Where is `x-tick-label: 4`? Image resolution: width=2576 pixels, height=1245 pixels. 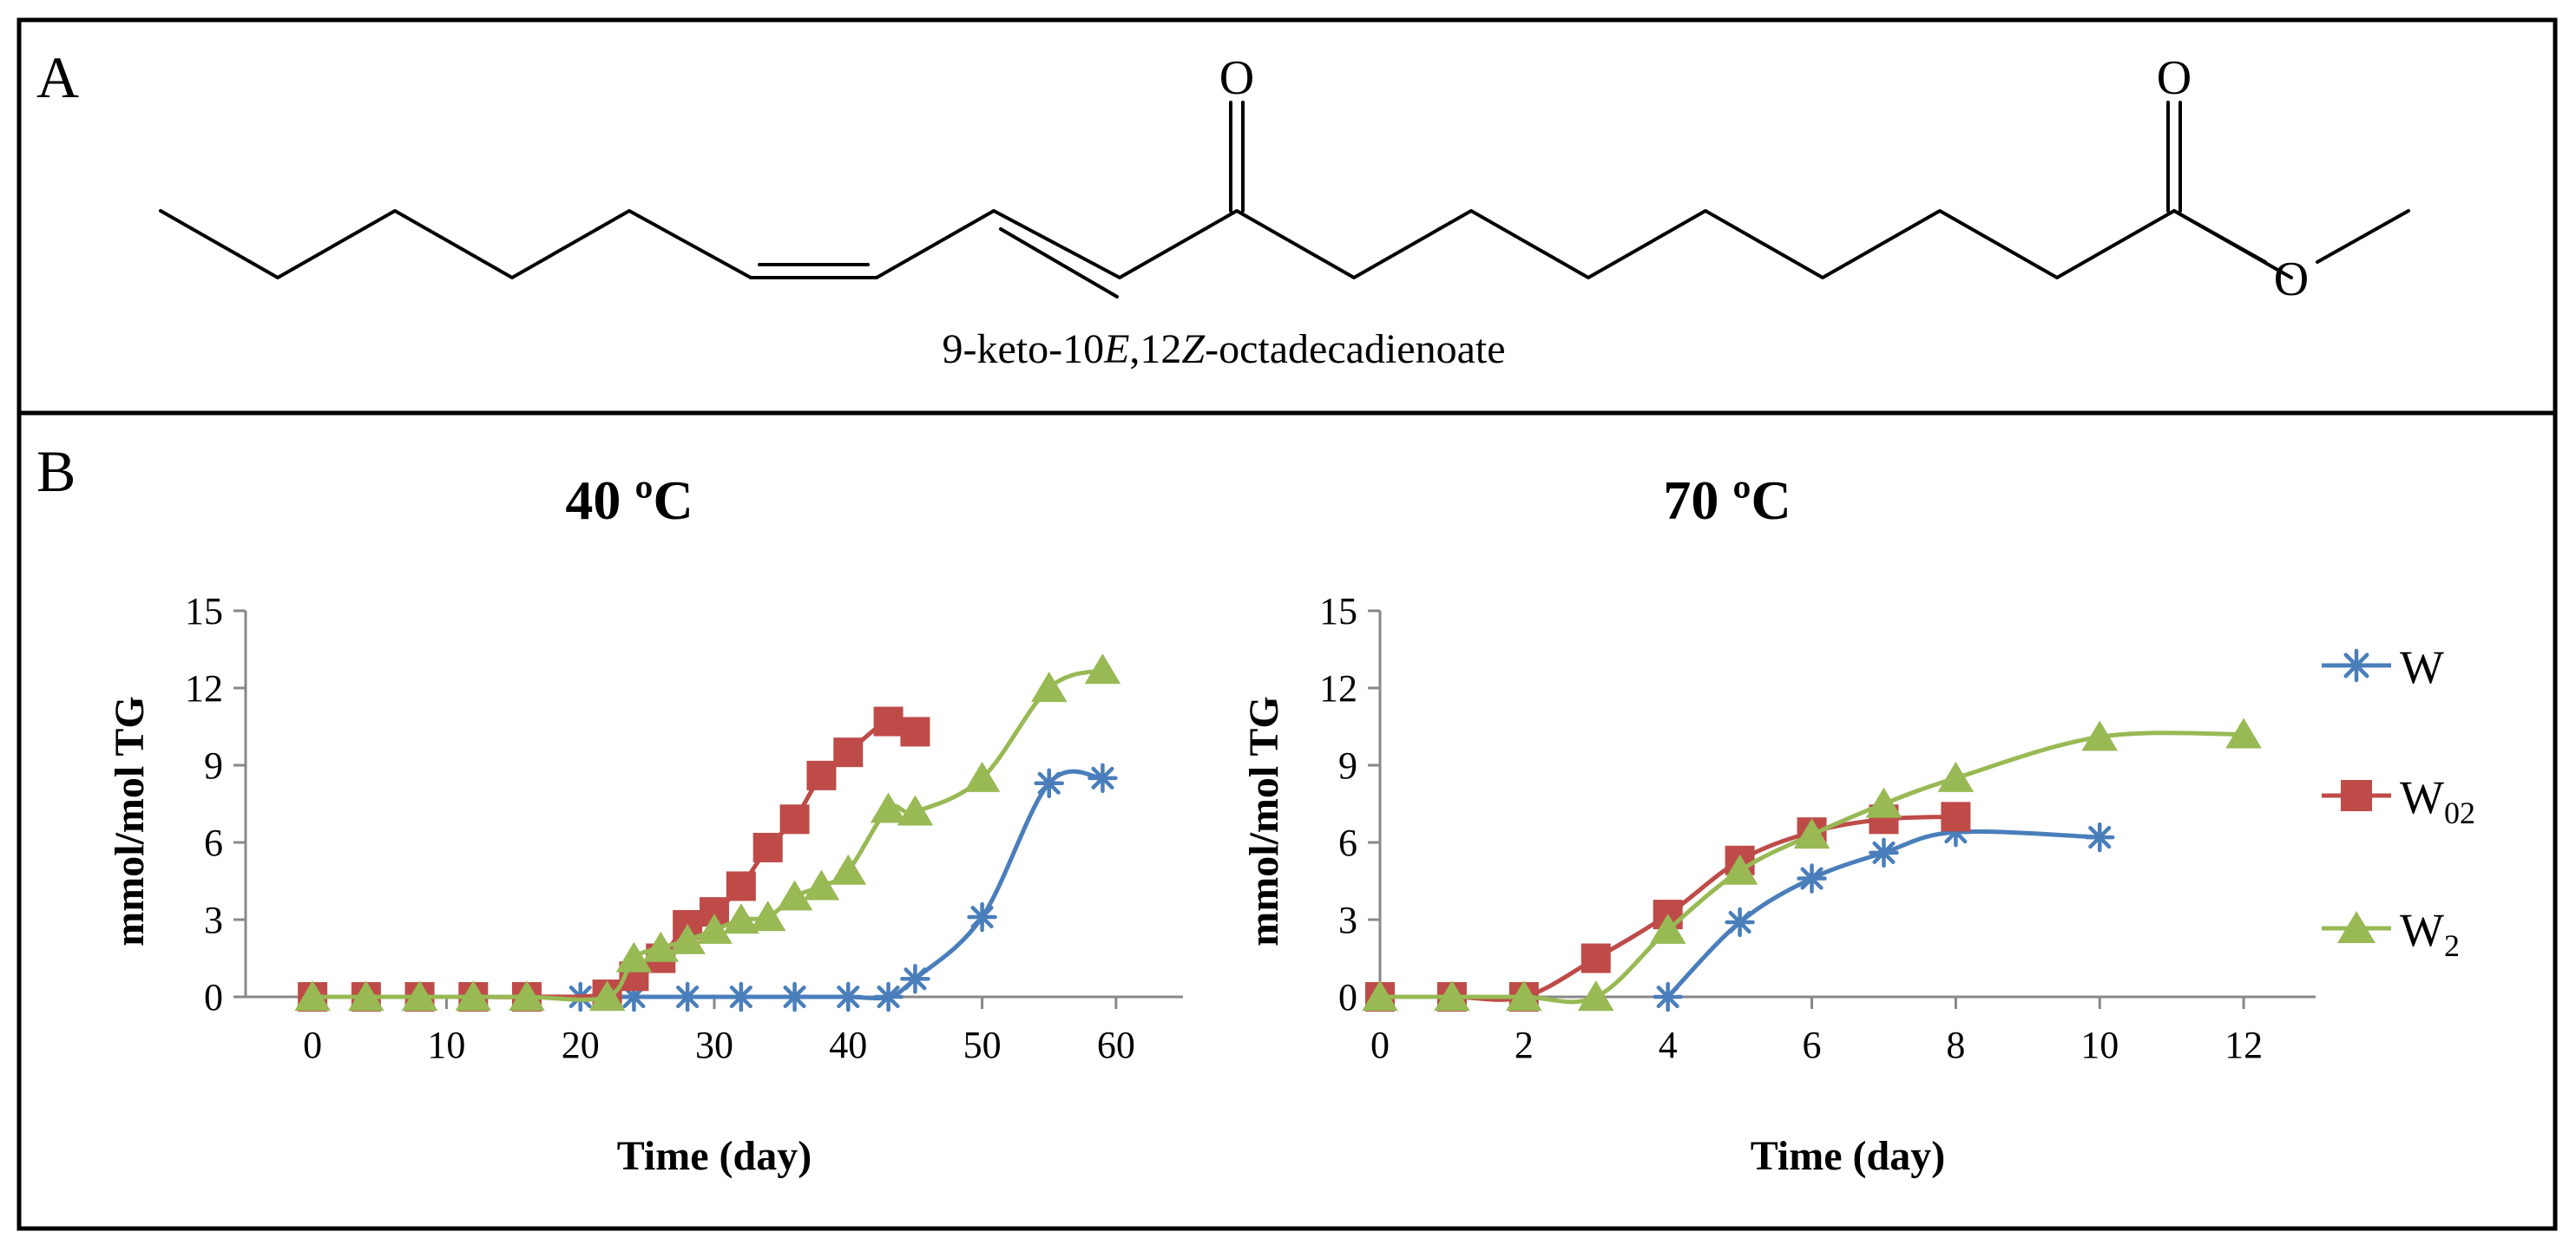
x-tick-label: 4 is located at coordinates (1668, 1045).